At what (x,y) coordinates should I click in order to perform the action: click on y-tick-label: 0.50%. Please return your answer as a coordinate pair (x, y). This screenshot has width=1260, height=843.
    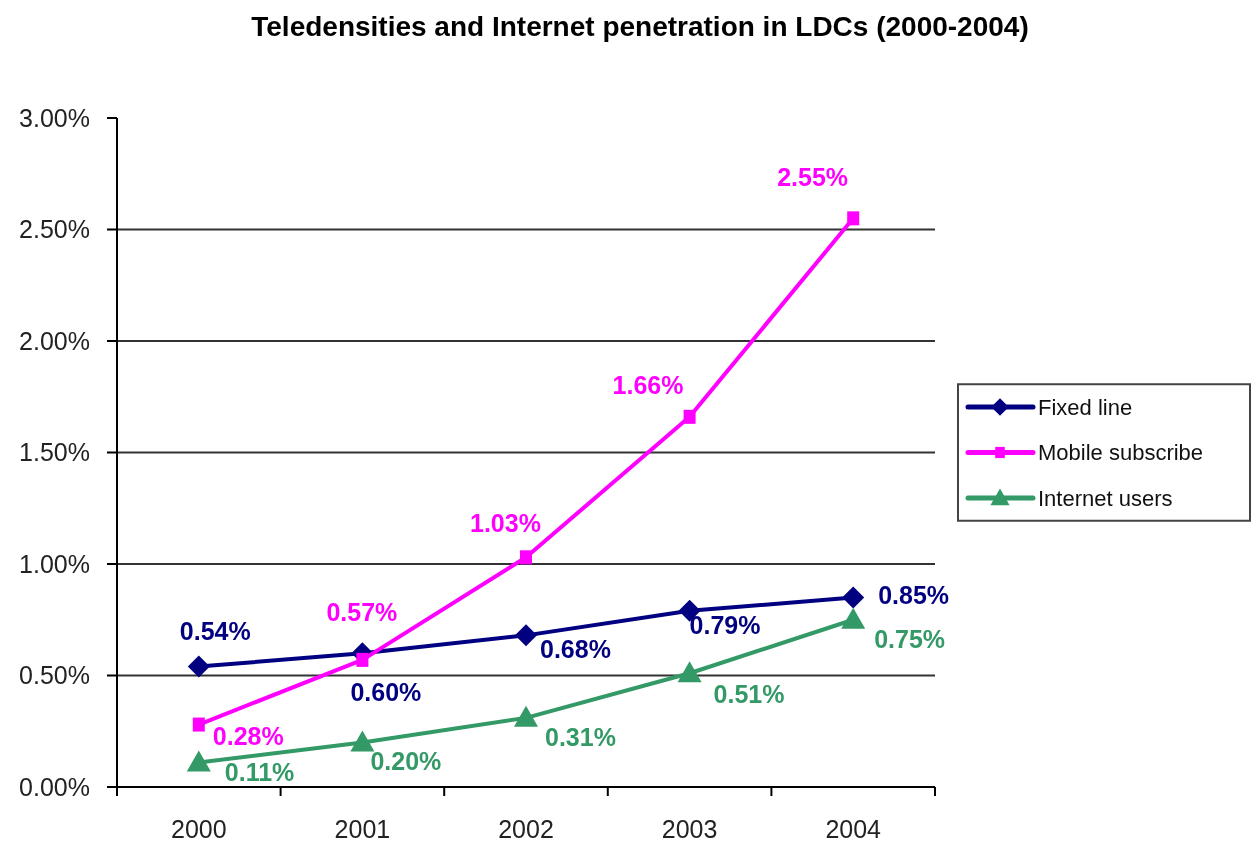
    Looking at the image, I should click on (54, 675).